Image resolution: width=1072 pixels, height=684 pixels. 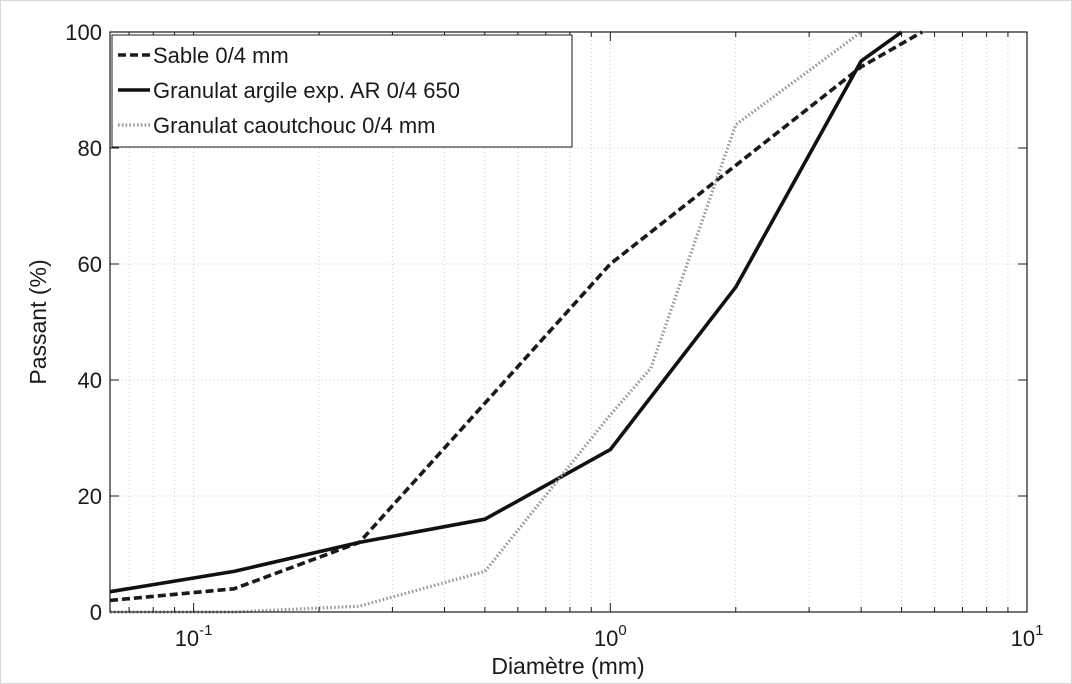 I want to click on legend-box, so click(x=342, y=91).